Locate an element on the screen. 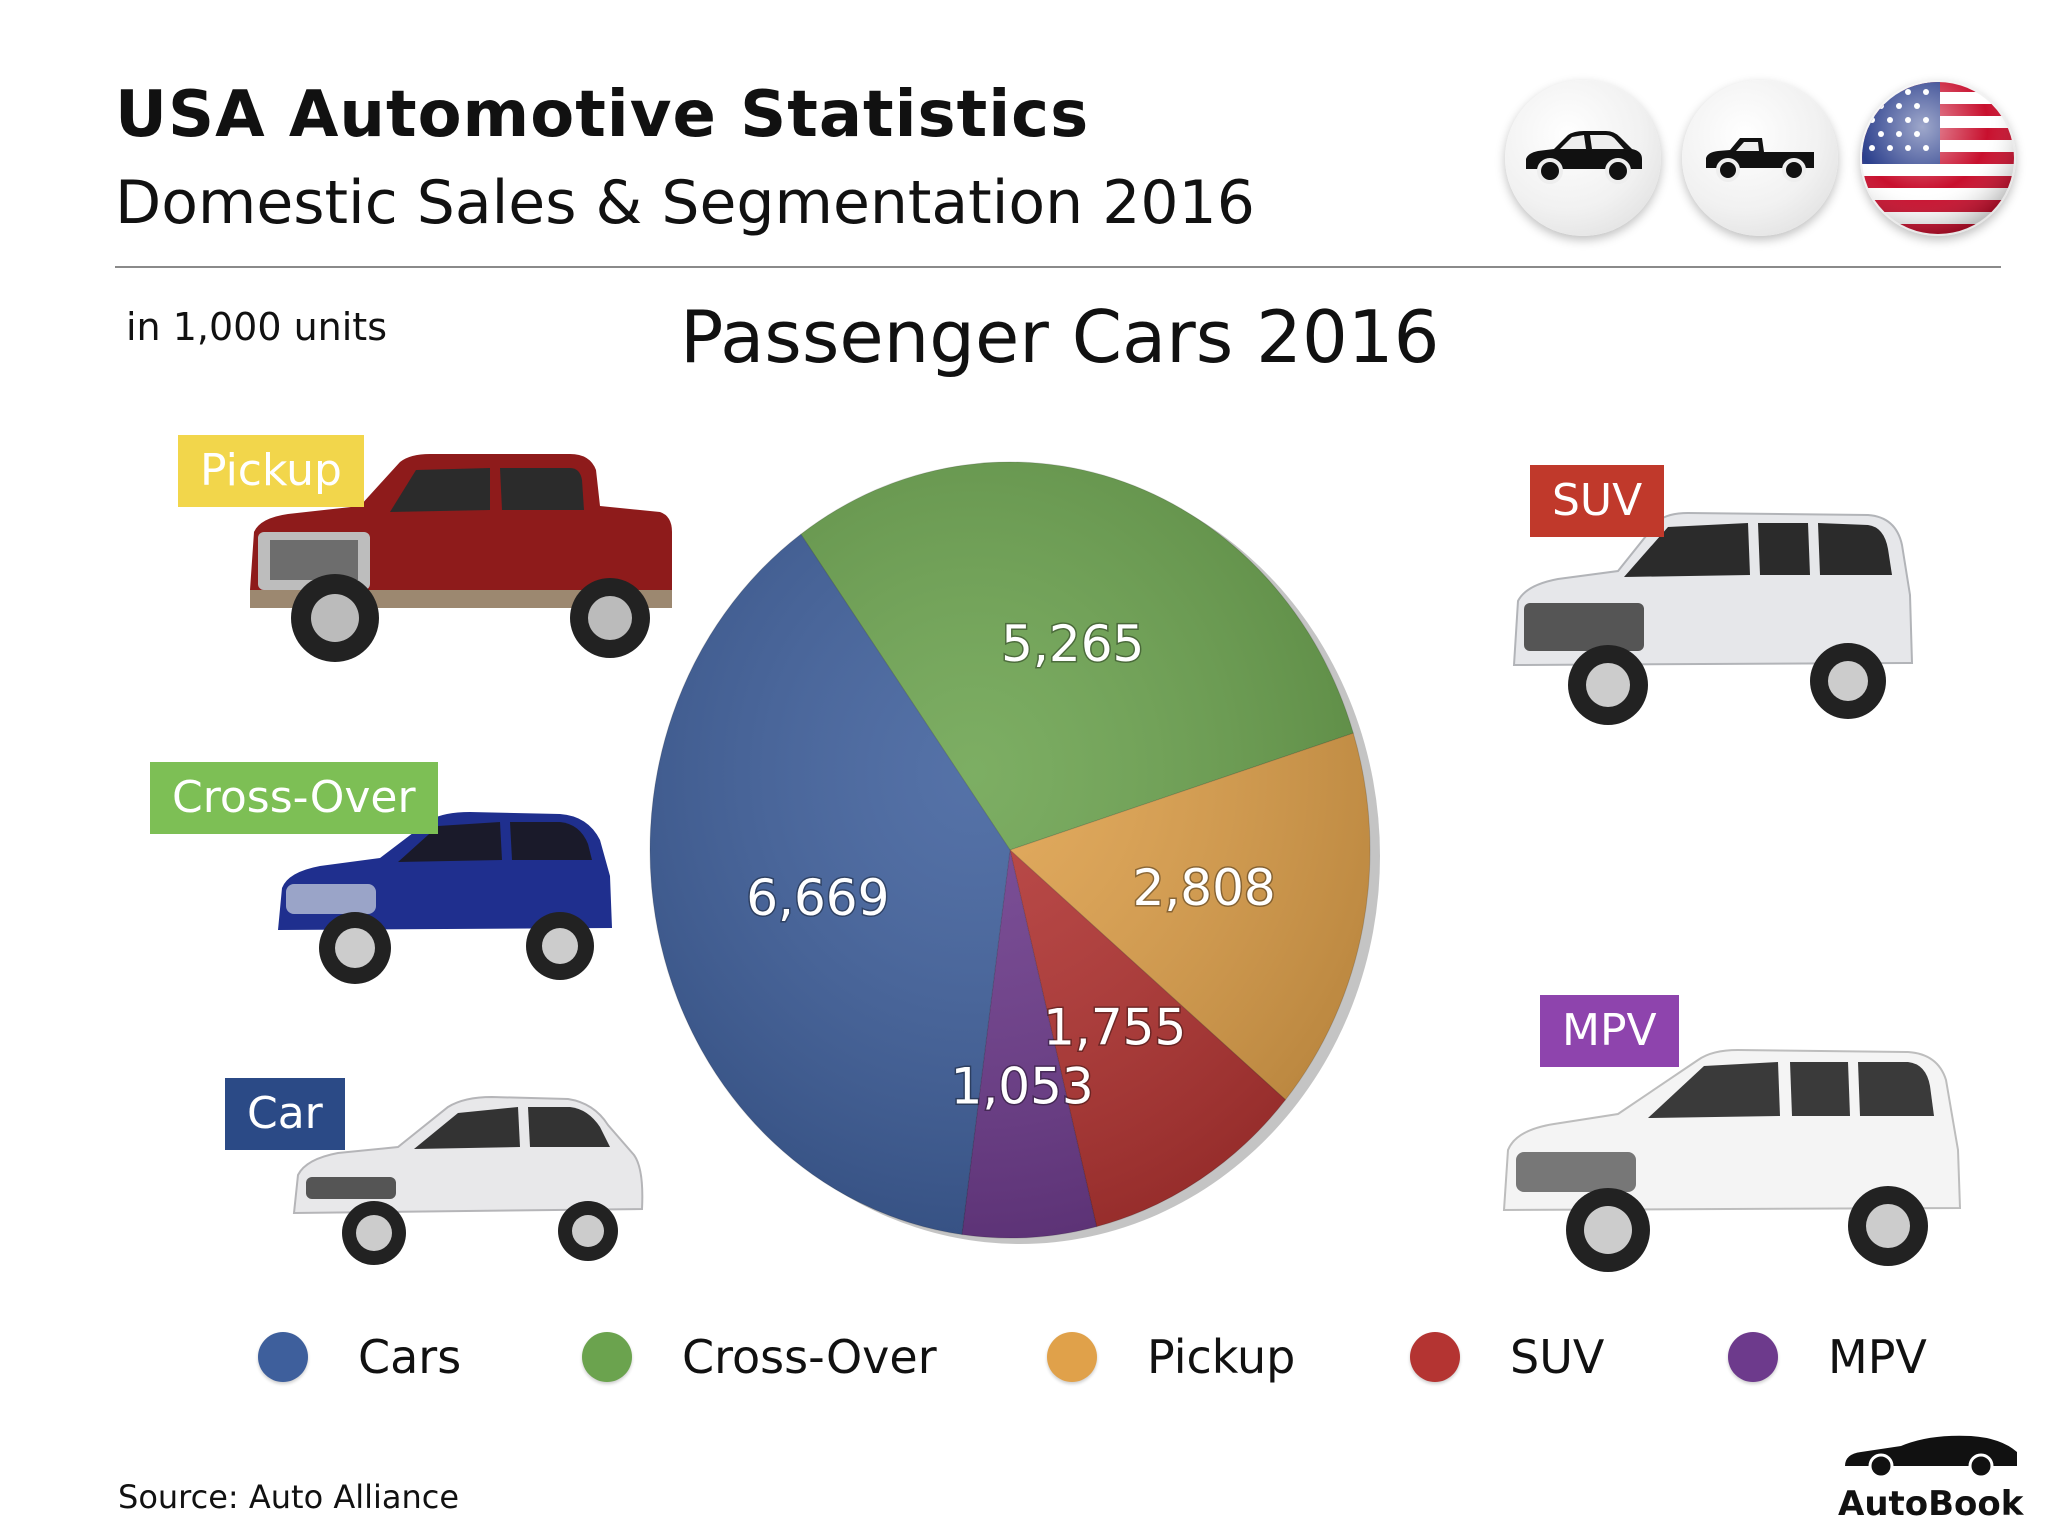 The width and height of the screenshot is (2048, 1536). crossover-image is located at coordinates (445, 898).